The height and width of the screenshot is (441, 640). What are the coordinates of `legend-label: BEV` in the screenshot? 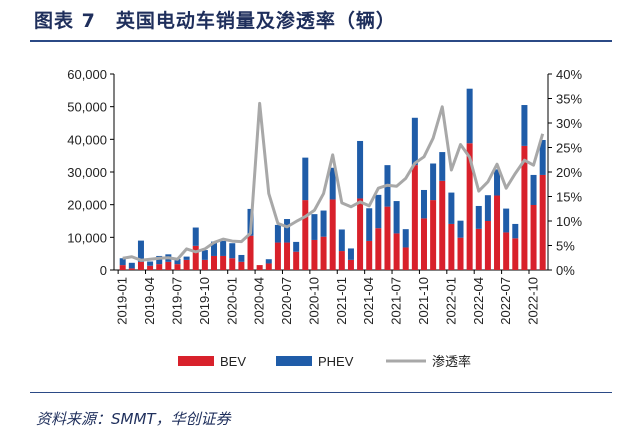 It's located at (233, 361).